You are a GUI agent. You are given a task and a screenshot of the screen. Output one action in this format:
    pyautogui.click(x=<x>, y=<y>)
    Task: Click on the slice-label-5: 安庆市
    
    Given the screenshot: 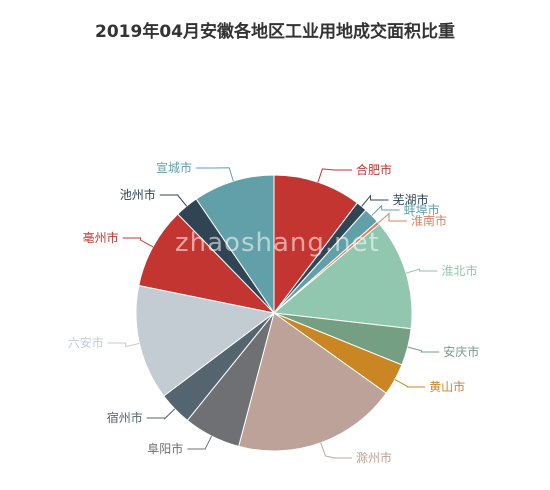 What is the action you would take?
    pyautogui.click(x=461, y=351)
    